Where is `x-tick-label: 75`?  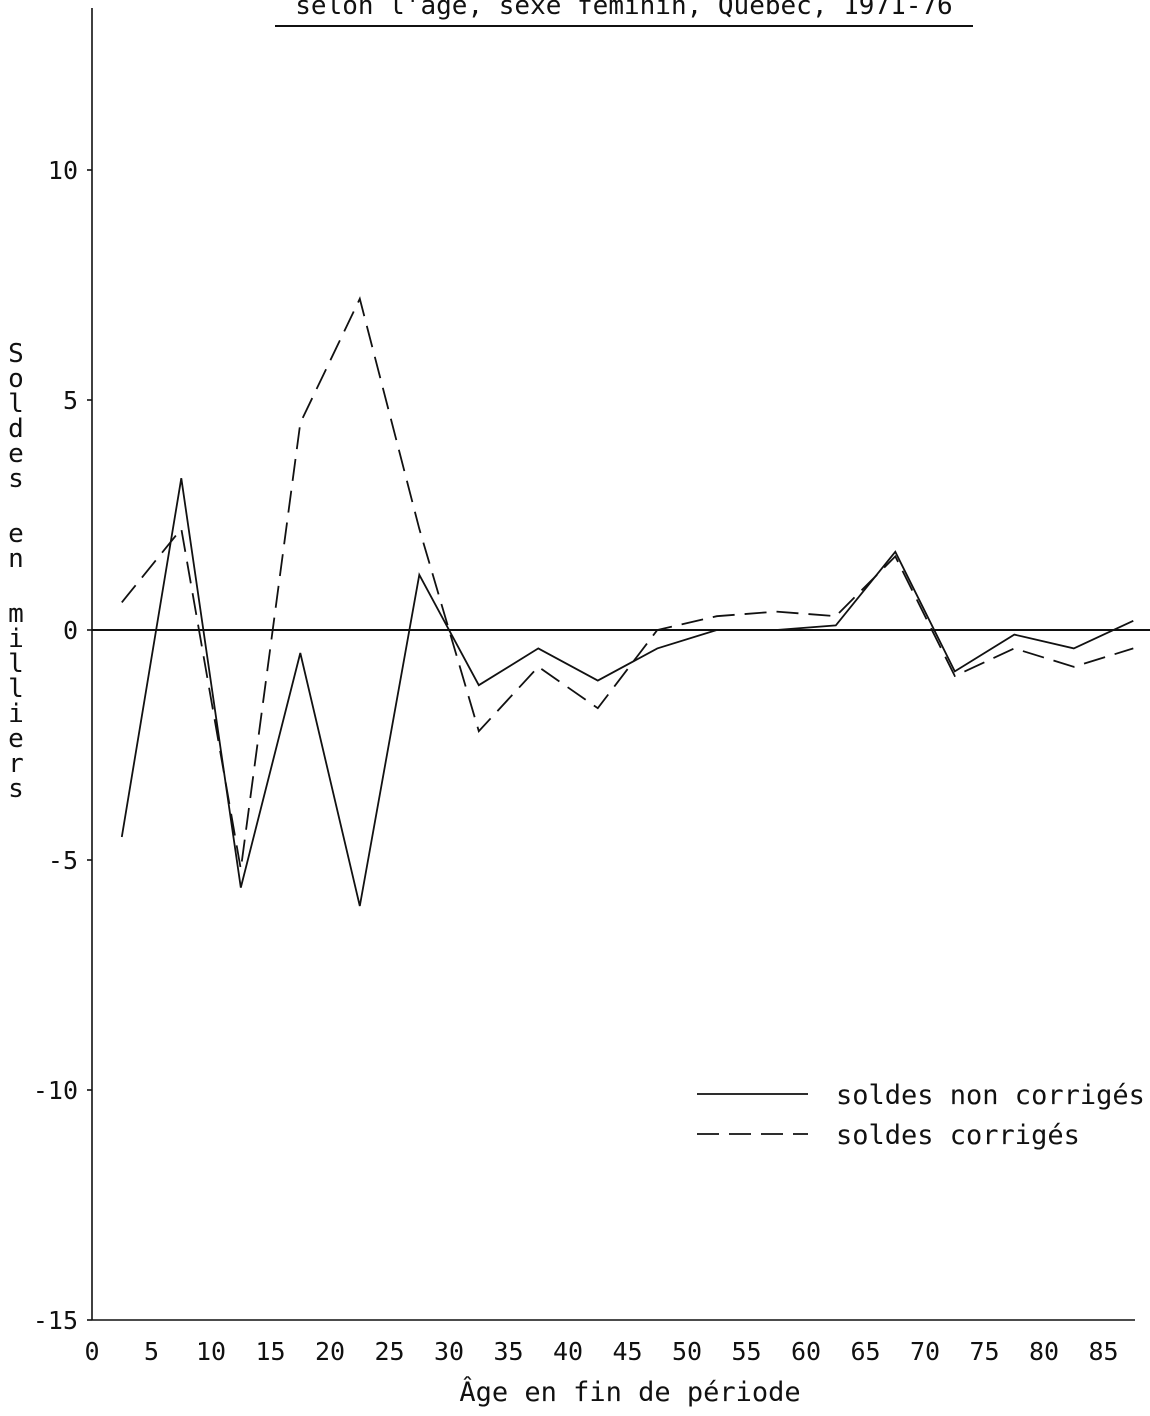
x-tick-label: 75 is located at coordinates (984, 1351).